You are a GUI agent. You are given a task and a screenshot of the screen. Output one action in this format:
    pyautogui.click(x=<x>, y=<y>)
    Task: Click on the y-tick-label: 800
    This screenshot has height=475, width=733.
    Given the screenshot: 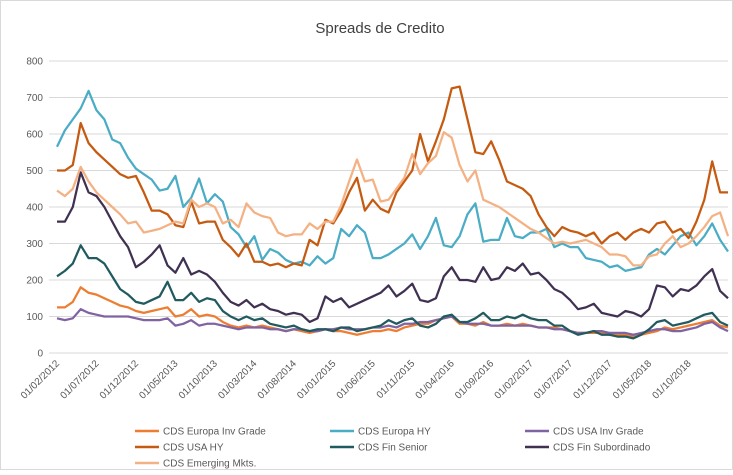 What is the action you would take?
    pyautogui.click(x=34, y=62)
    